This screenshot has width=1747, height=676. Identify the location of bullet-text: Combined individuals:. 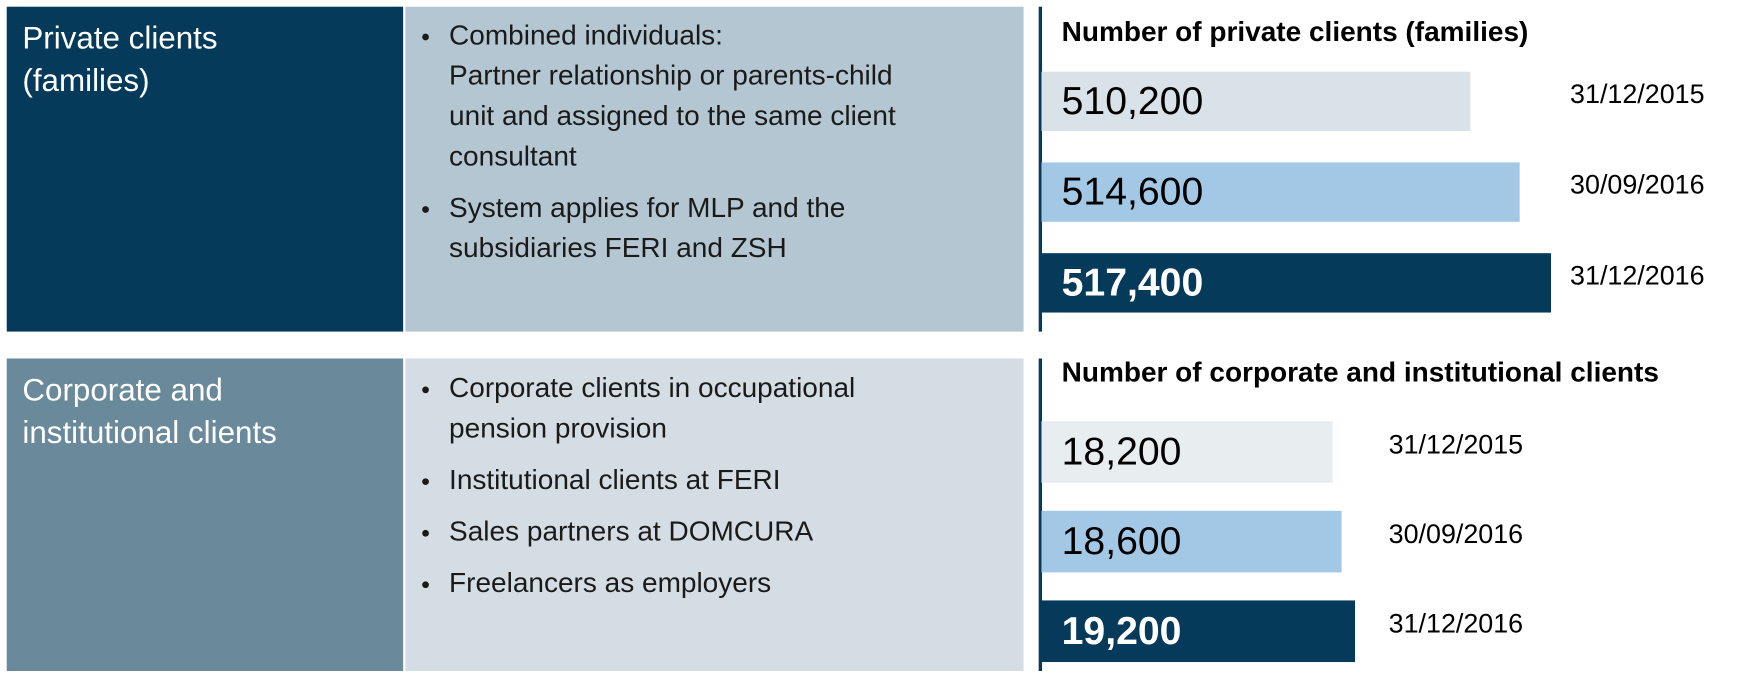
(586, 34).